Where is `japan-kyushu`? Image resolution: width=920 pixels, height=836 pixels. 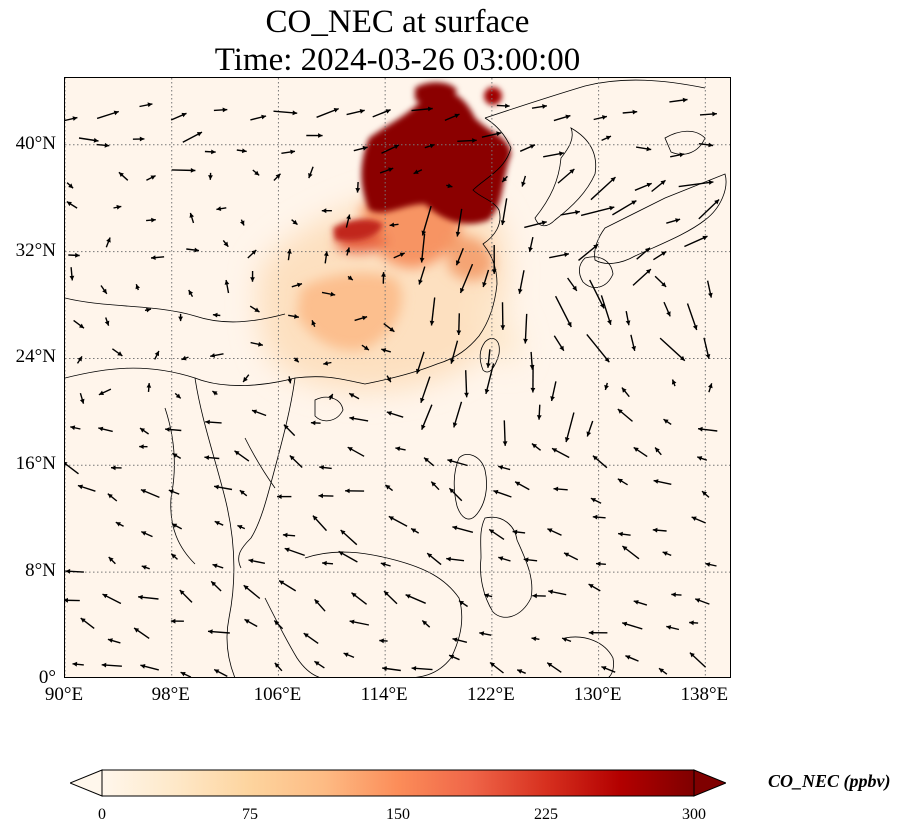
japan-kyushu is located at coordinates (596, 272).